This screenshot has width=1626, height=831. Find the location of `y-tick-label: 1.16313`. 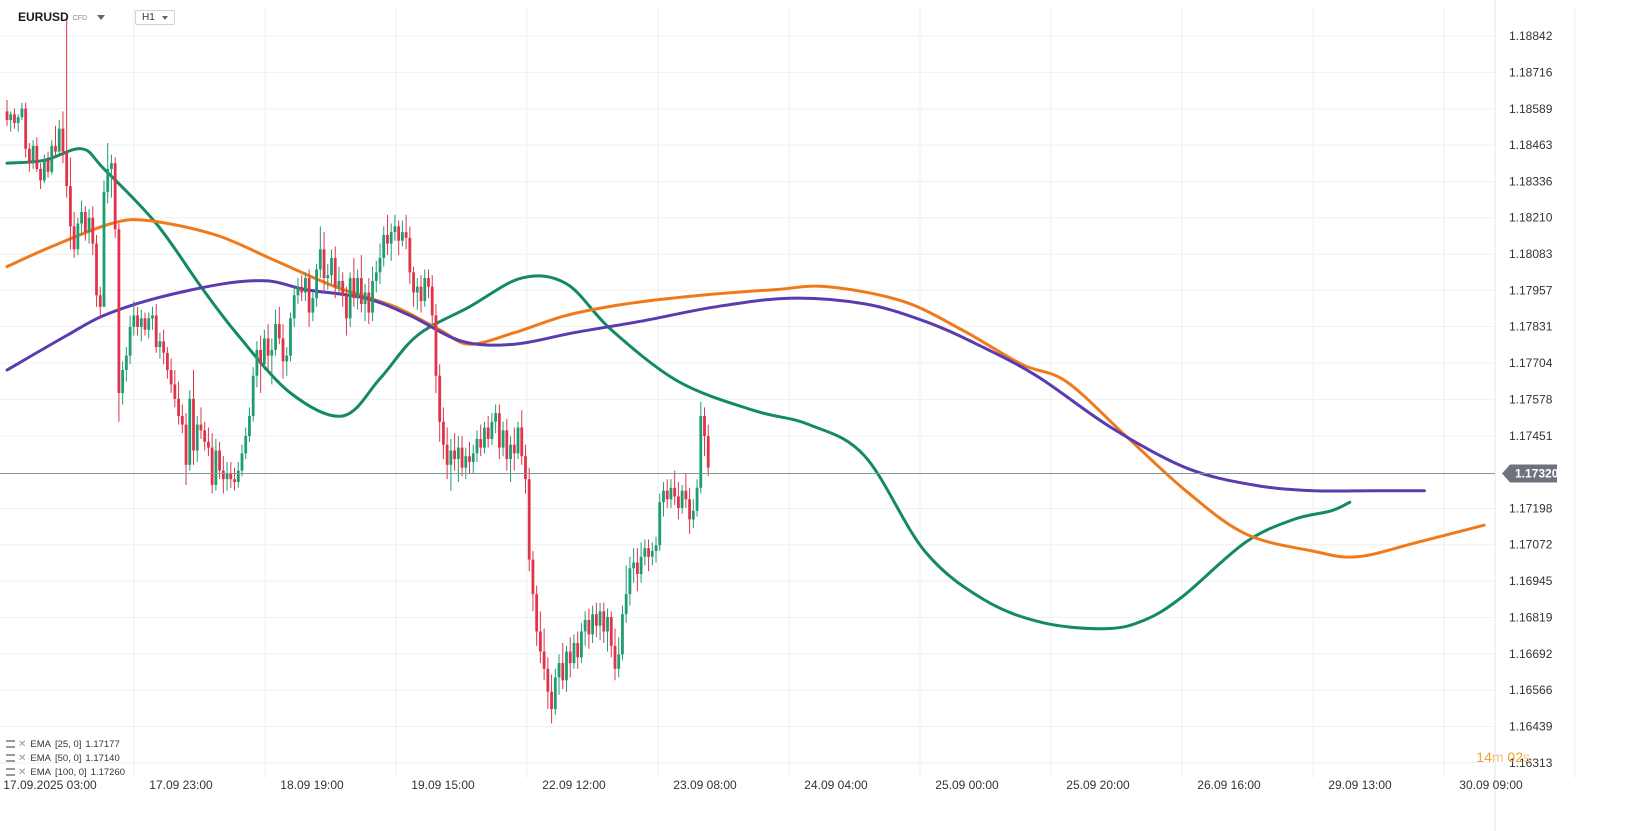

y-tick-label: 1.16313 is located at coordinates (1531, 763).